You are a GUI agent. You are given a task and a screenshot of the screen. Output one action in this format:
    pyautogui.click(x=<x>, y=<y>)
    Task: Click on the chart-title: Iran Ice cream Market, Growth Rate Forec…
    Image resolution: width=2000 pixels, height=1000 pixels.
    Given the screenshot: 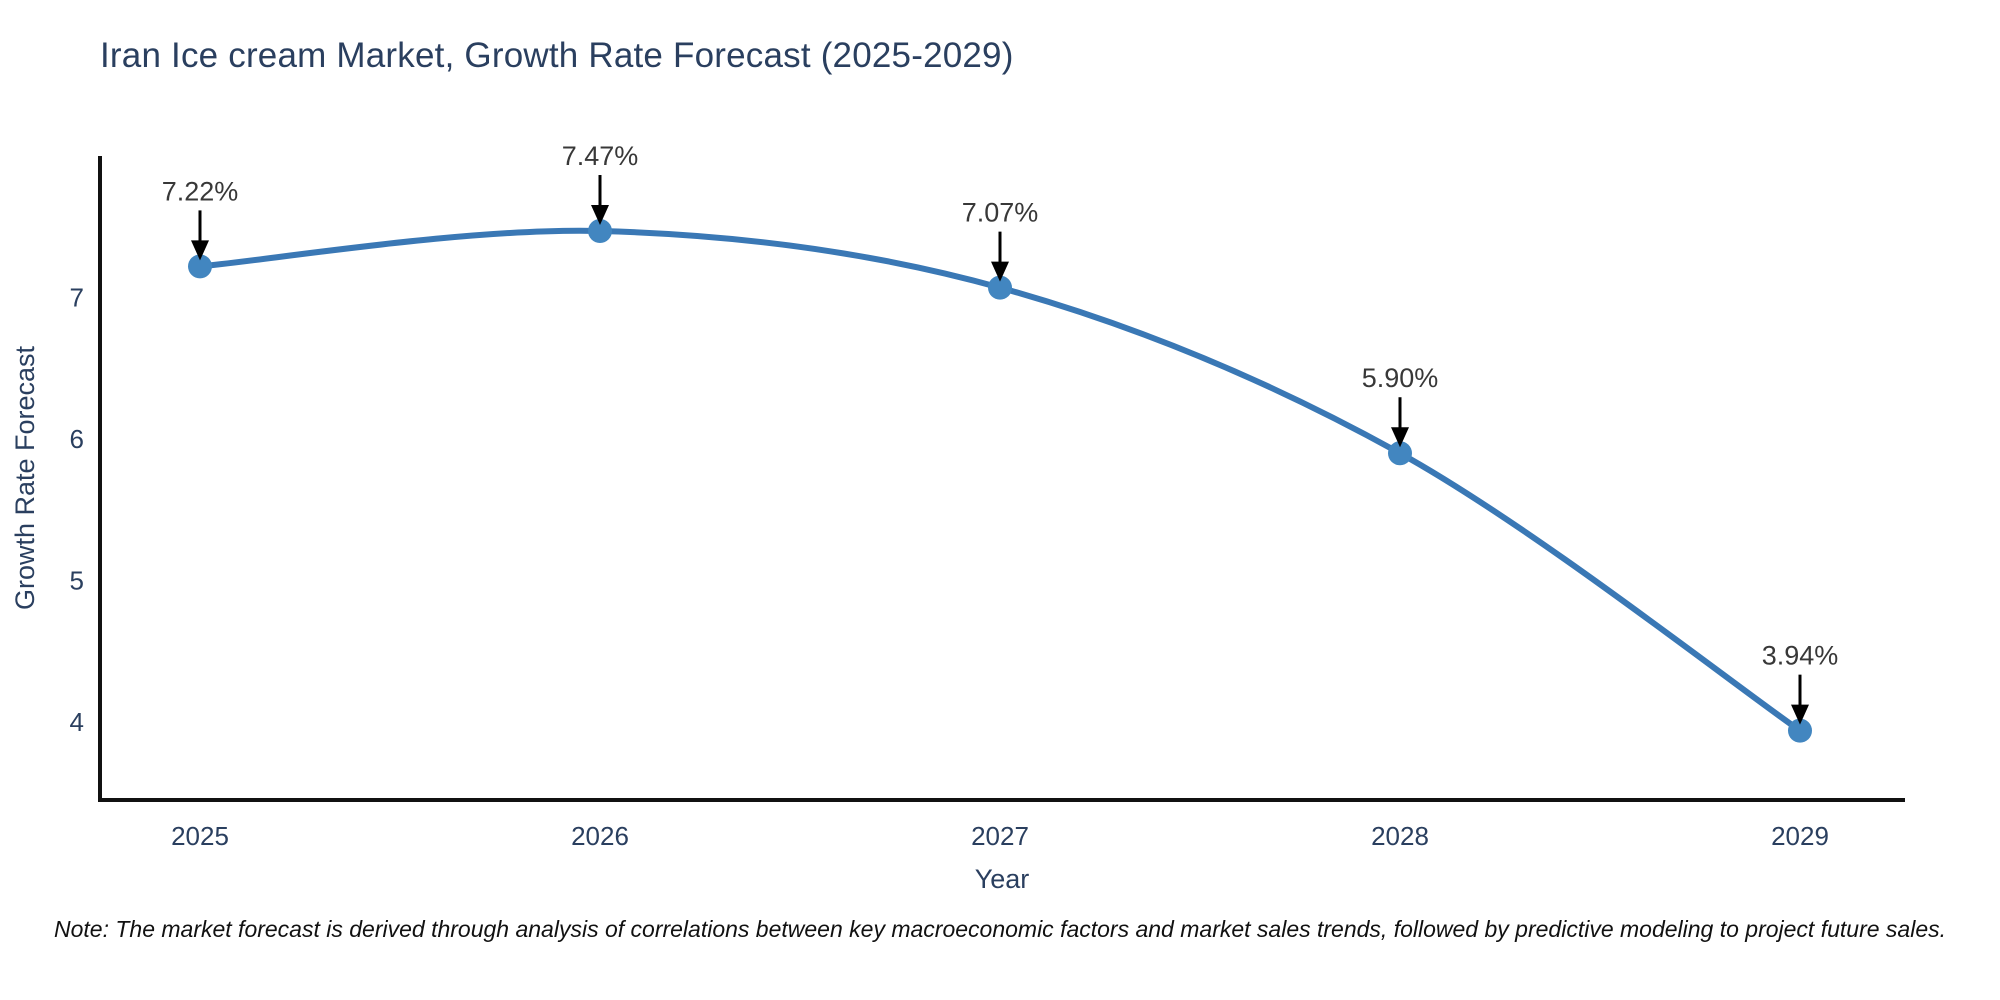 What is the action you would take?
    pyautogui.click(x=557, y=55)
    